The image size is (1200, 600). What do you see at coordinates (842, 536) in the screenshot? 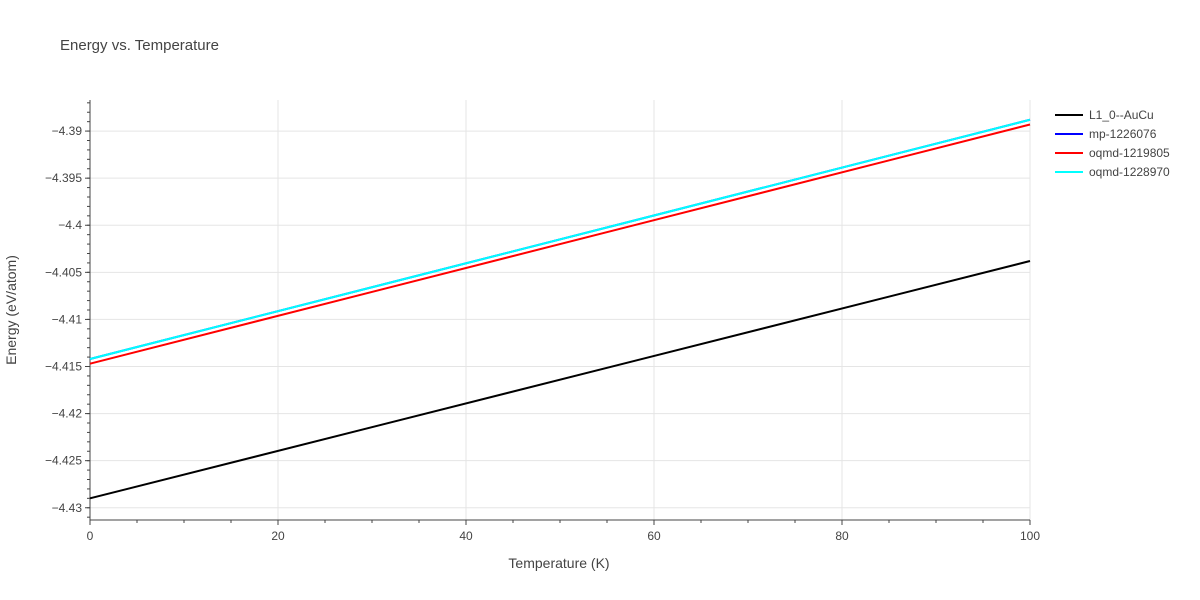
I see `x-tick-label: 80` at bounding box center [842, 536].